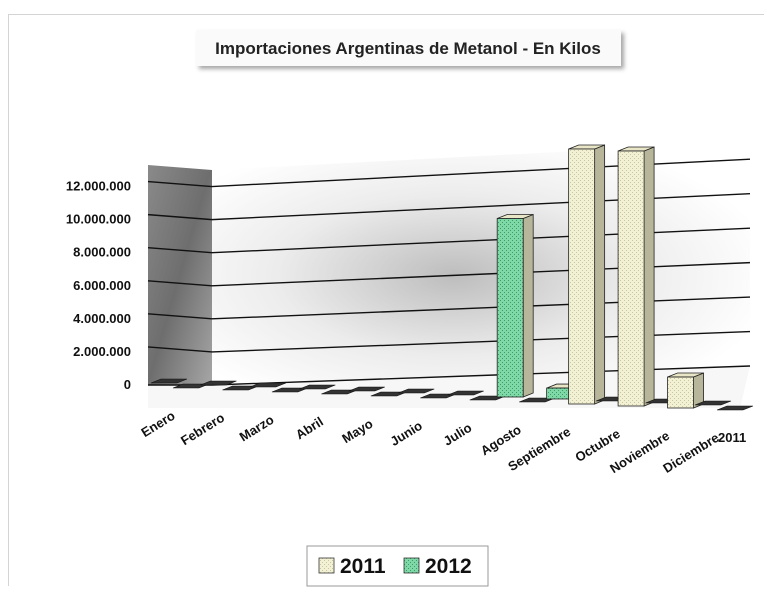 This screenshot has width=767, height=590. Describe the element at coordinates (98, 219) in the screenshot. I see `y-tick-label: 10.000.000` at that location.